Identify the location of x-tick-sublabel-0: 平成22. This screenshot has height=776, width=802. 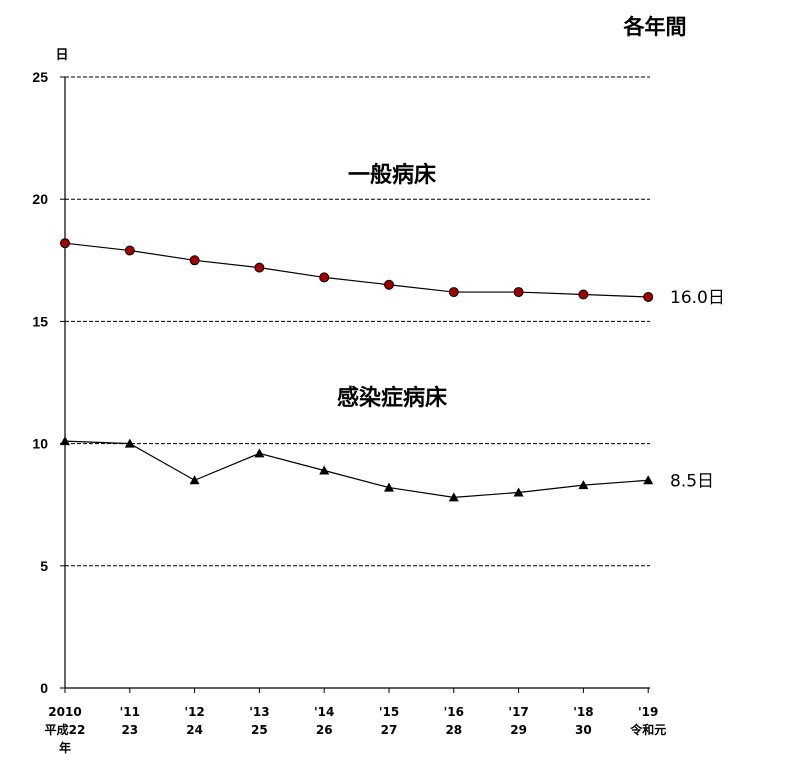
(65, 729).